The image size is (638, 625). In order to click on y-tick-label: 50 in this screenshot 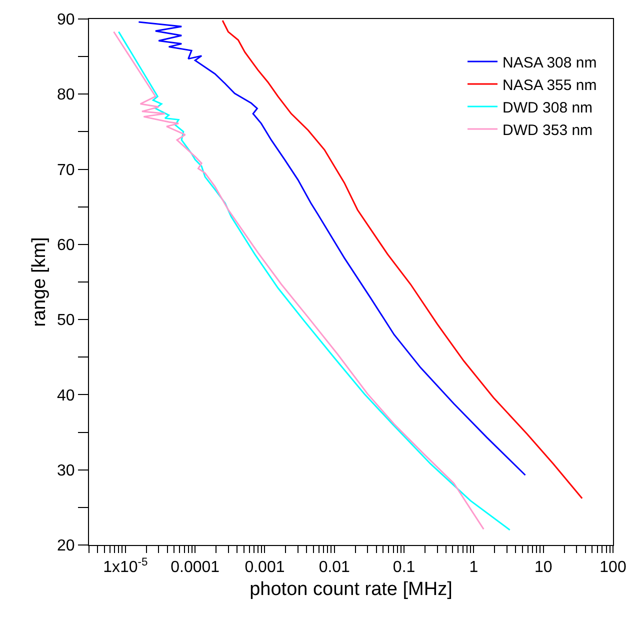, I will do `click(66, 321)`.